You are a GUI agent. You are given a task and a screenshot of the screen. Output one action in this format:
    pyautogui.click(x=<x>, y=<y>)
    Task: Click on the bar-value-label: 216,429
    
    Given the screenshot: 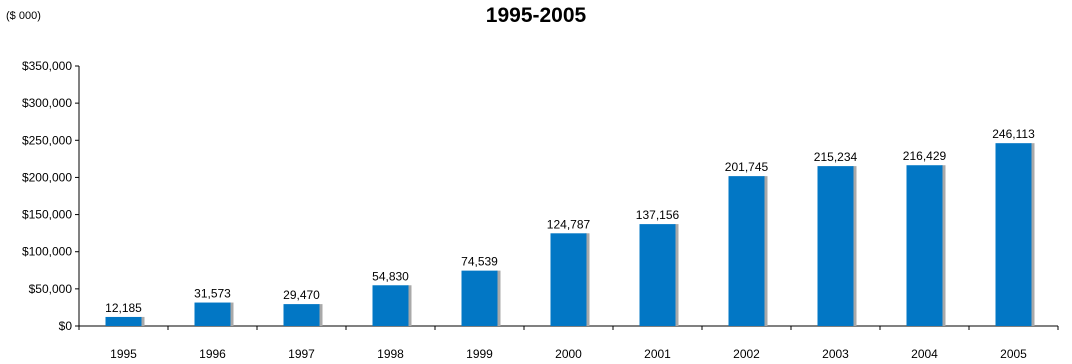 What is the action you would take?
    pyautogui.click(x=925, y=156)
    